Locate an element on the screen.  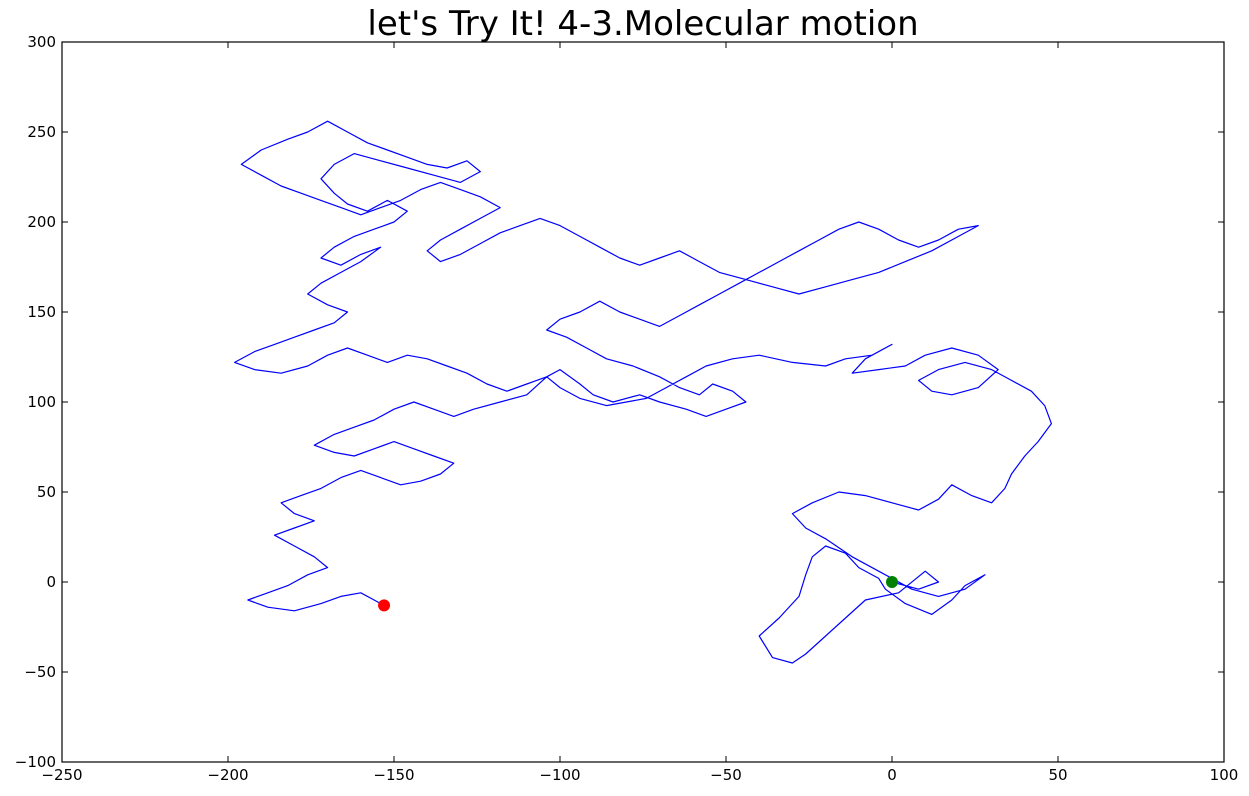
end-point-marker is located at coordinates (384, 605).